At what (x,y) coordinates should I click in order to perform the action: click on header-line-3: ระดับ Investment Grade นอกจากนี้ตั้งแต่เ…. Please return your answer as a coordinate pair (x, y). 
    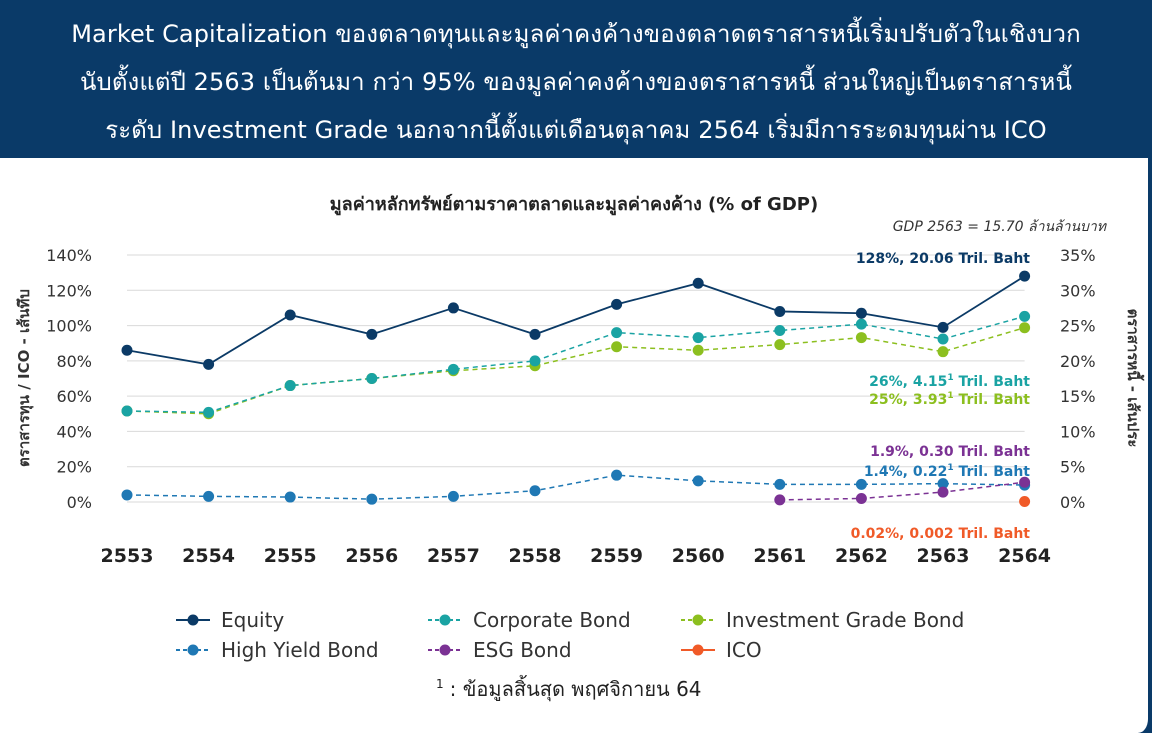
    Looking at the image, I should click on (576, 130).